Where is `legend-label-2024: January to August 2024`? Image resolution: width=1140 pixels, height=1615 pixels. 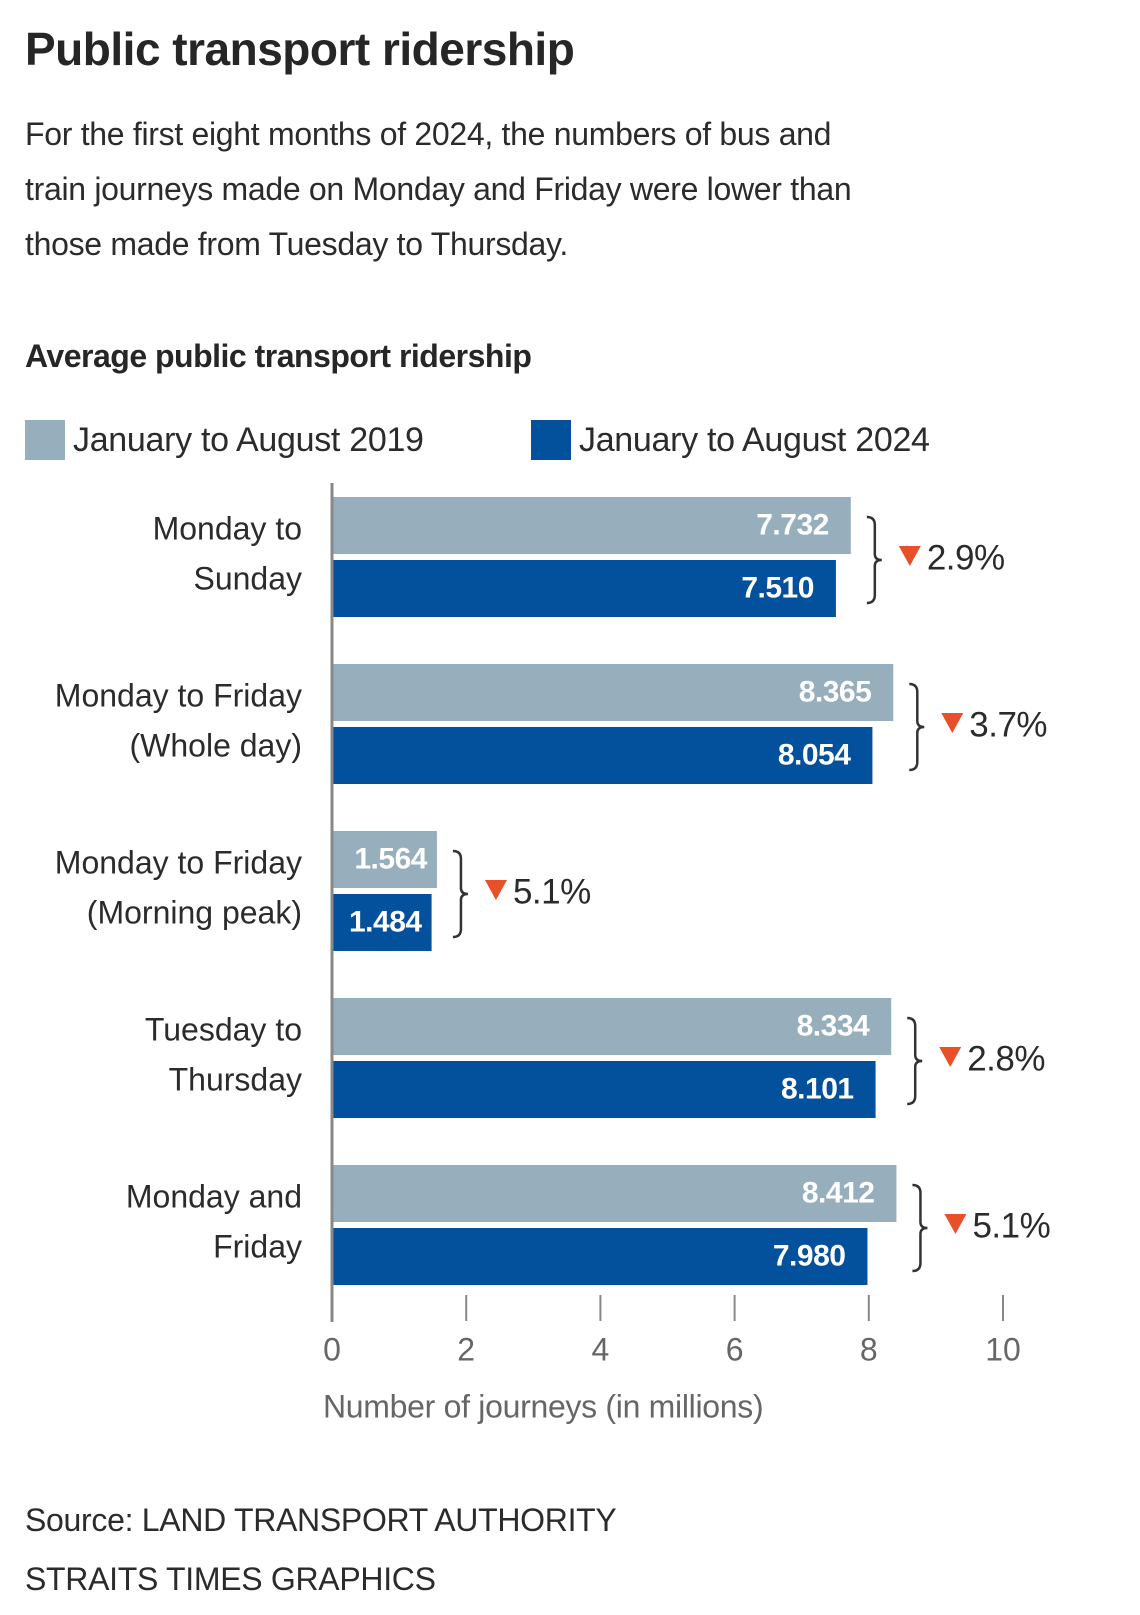
legend-label-2024: January to August 2024 is located at coordinates (754, 439).